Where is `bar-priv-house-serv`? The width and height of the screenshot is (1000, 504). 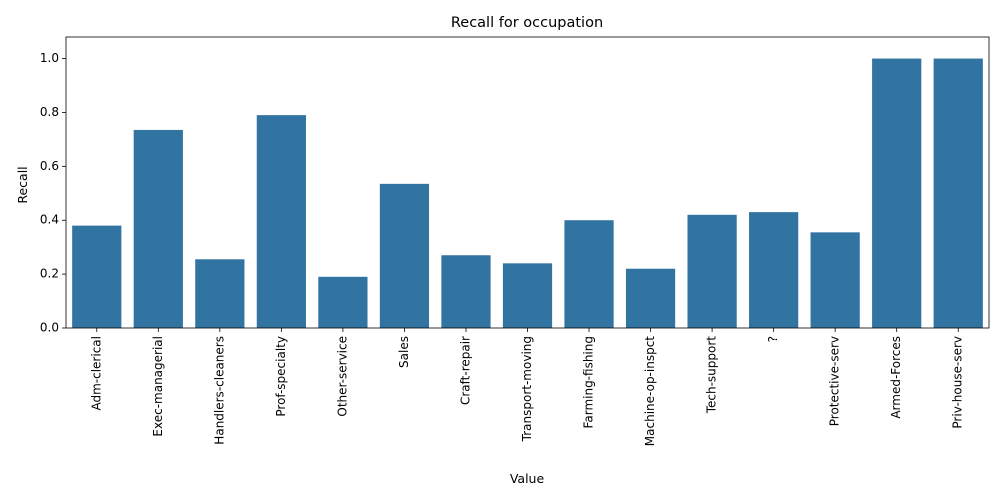
bar-priv-house-serv is located at coordinates (958, 193).